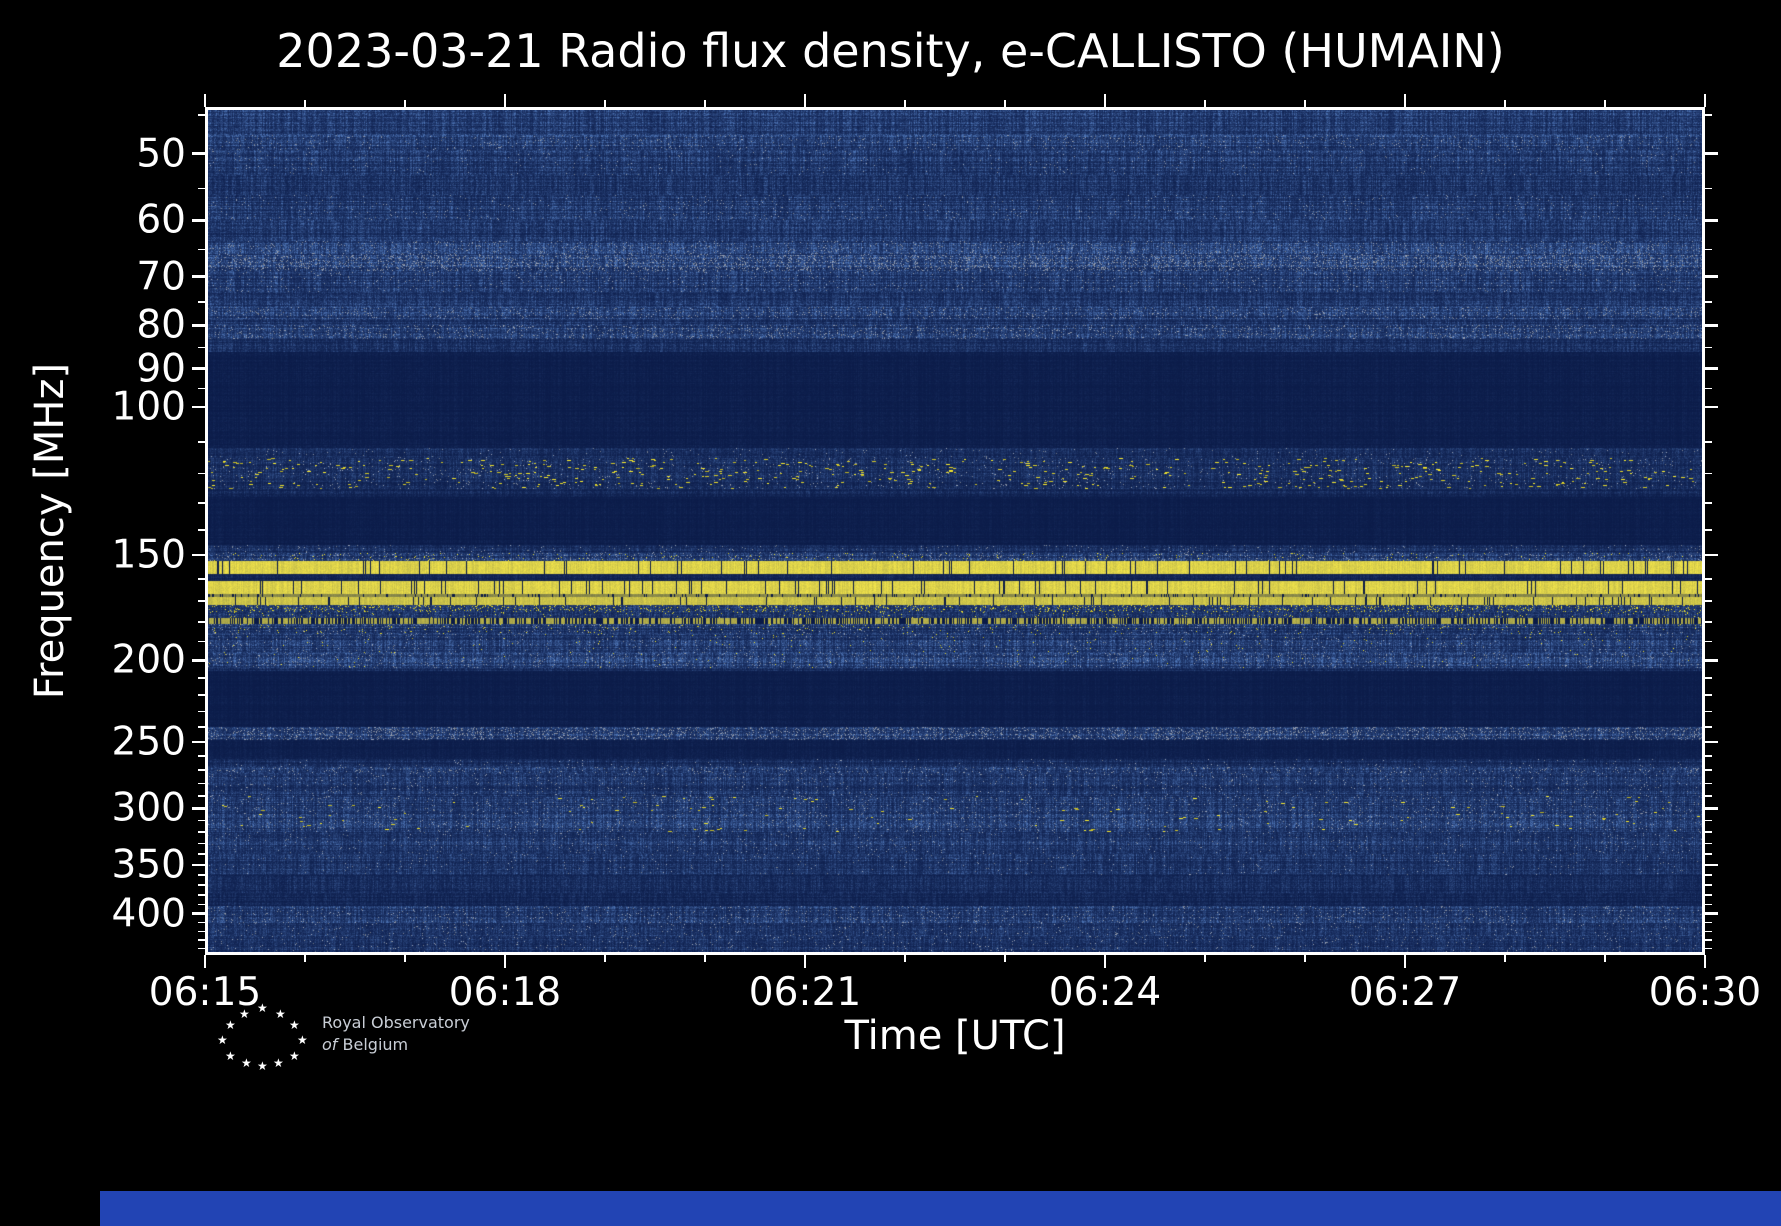  Describe the element at coordinates (505, 992) in the screenshot. I see `x-tick-label: 06:18` at that location.